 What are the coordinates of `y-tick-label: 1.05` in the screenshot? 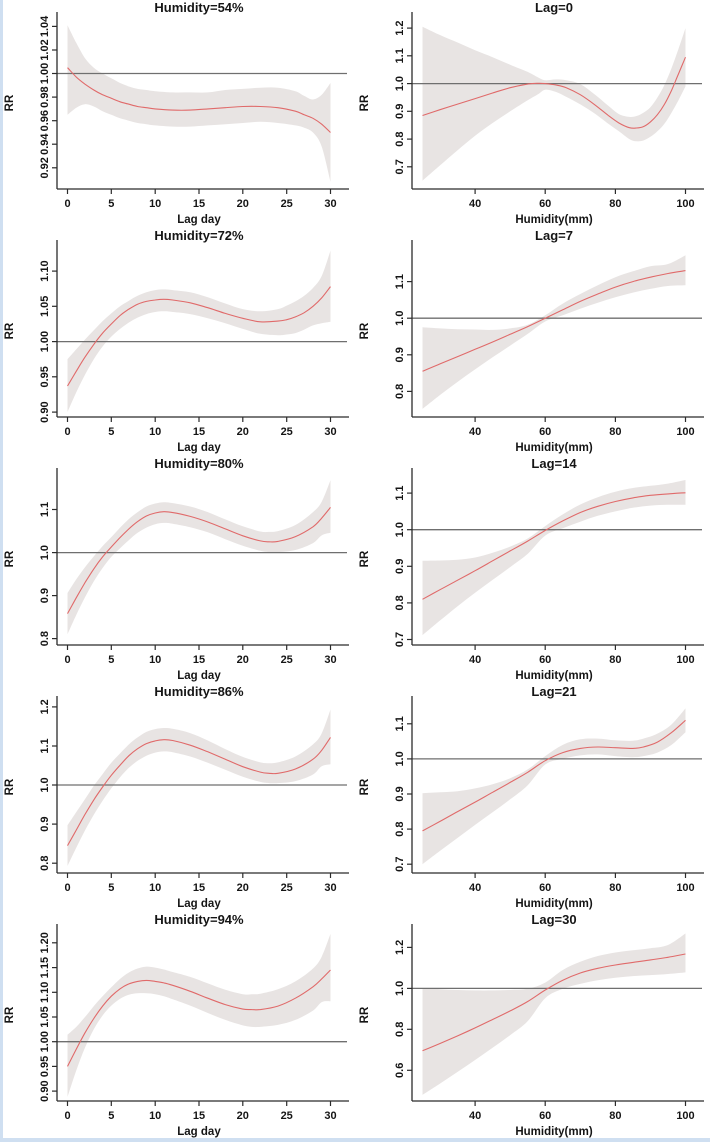 It's located at (45, 1016).